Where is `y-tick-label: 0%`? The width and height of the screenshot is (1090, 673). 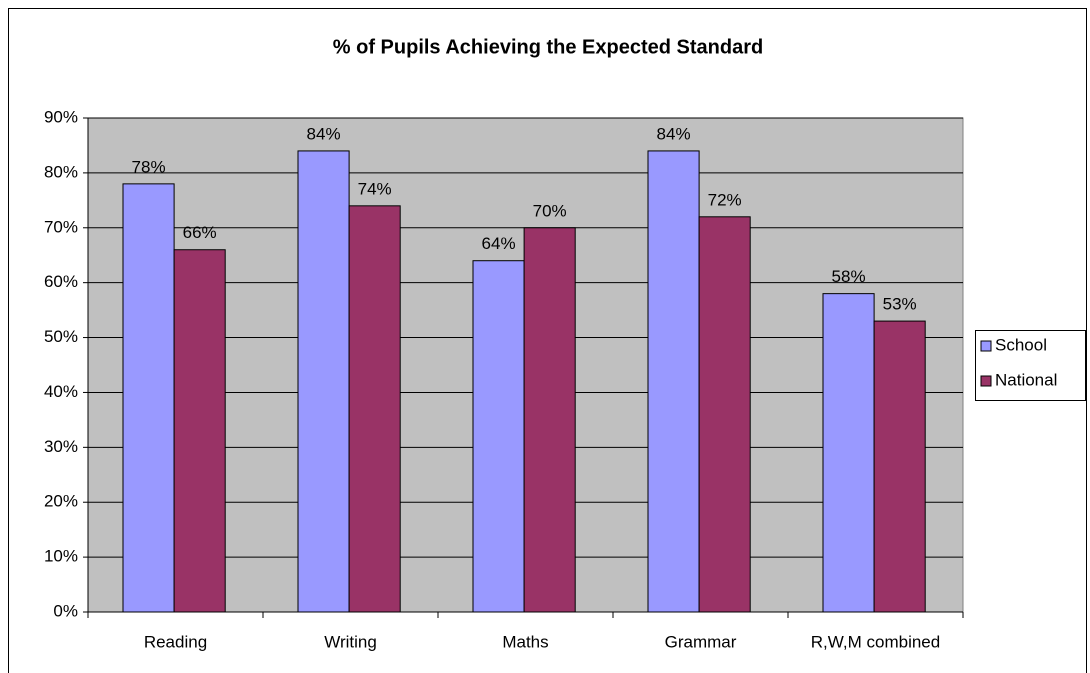 y-tick-label: 0% is located at coordinates (65, 610).